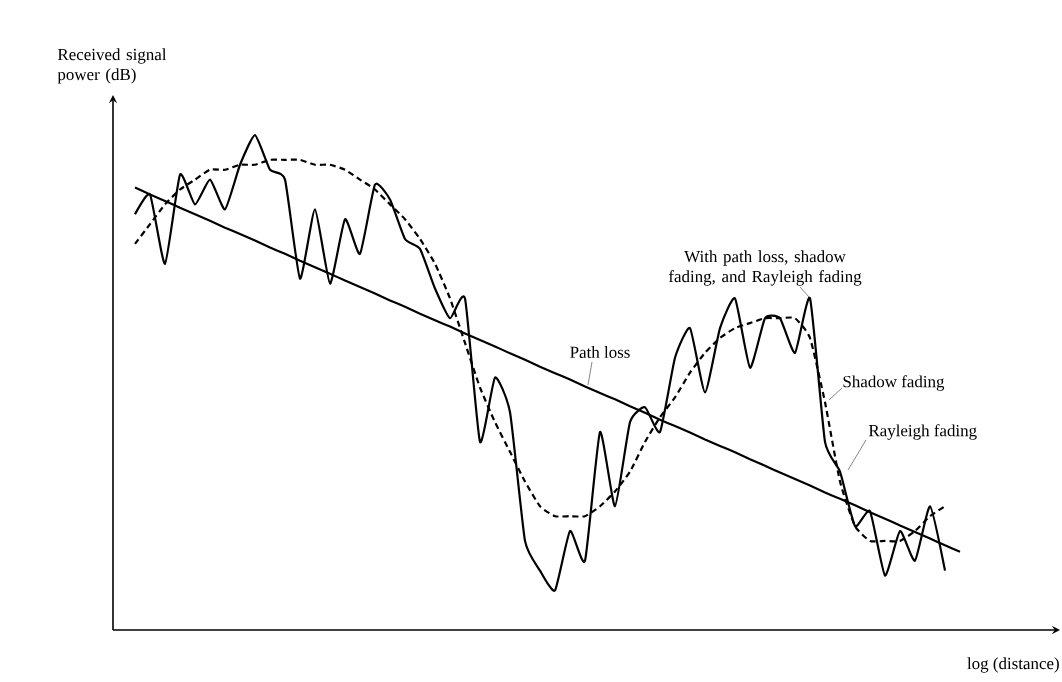 This screenshot has height=682, width=1062. I want to click on x-axis-title: log (distance), so click(1013, 665).